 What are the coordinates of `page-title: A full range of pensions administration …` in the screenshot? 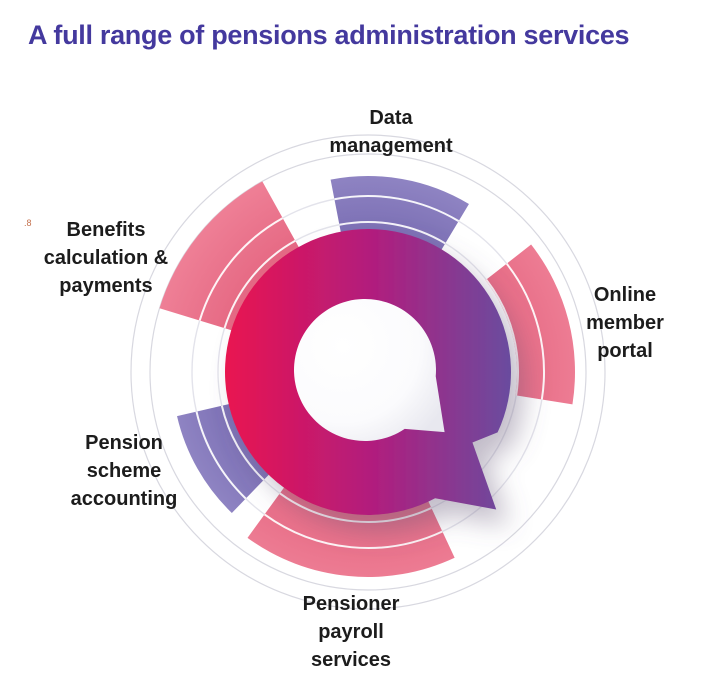 It's located at (329, 35).